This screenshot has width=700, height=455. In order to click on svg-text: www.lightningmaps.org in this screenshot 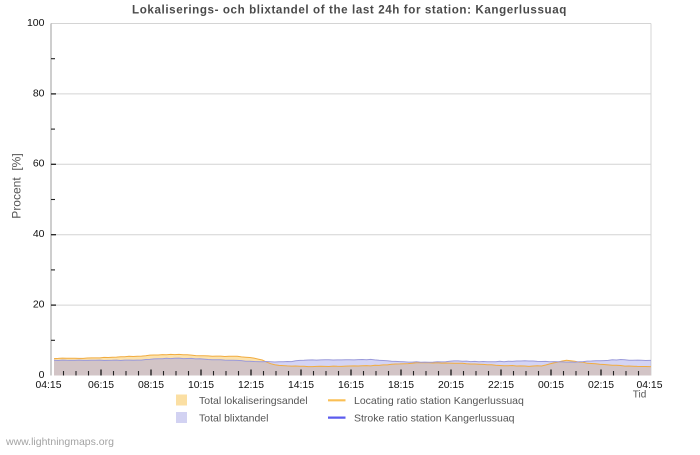, I will do `click(59, 442)`.